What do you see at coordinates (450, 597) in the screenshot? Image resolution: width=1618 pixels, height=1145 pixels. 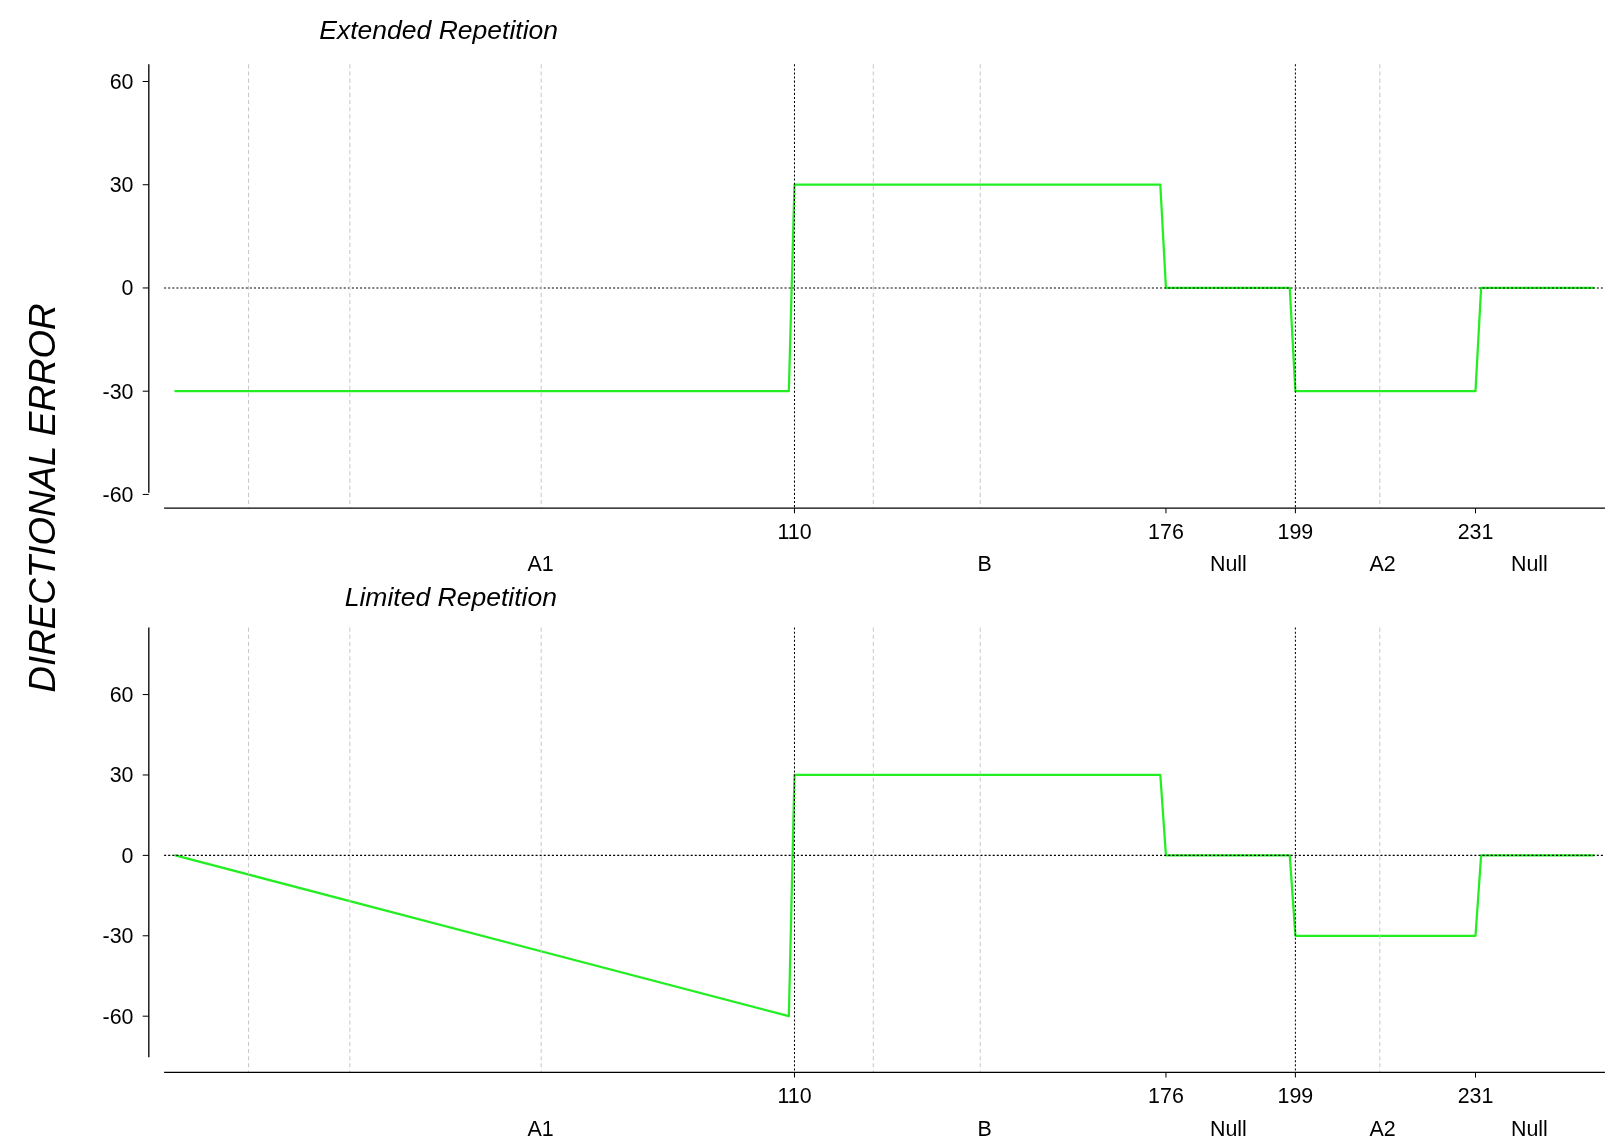 I see `chart-title: Limited Repetition` at bounding box center [450, 597].